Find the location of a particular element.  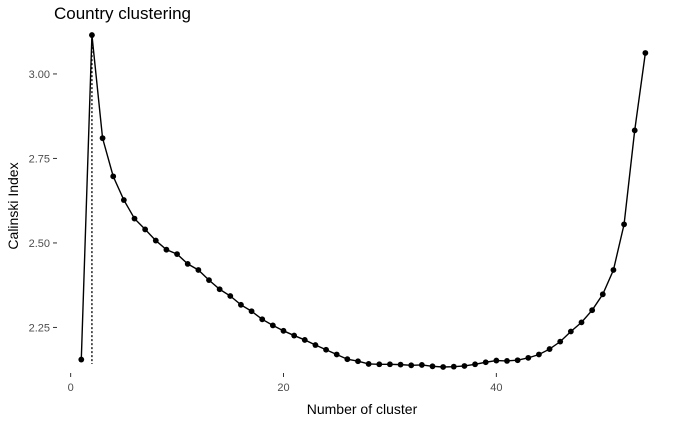

y-tick-label: 2.75 is located at coordinates (39, 159).